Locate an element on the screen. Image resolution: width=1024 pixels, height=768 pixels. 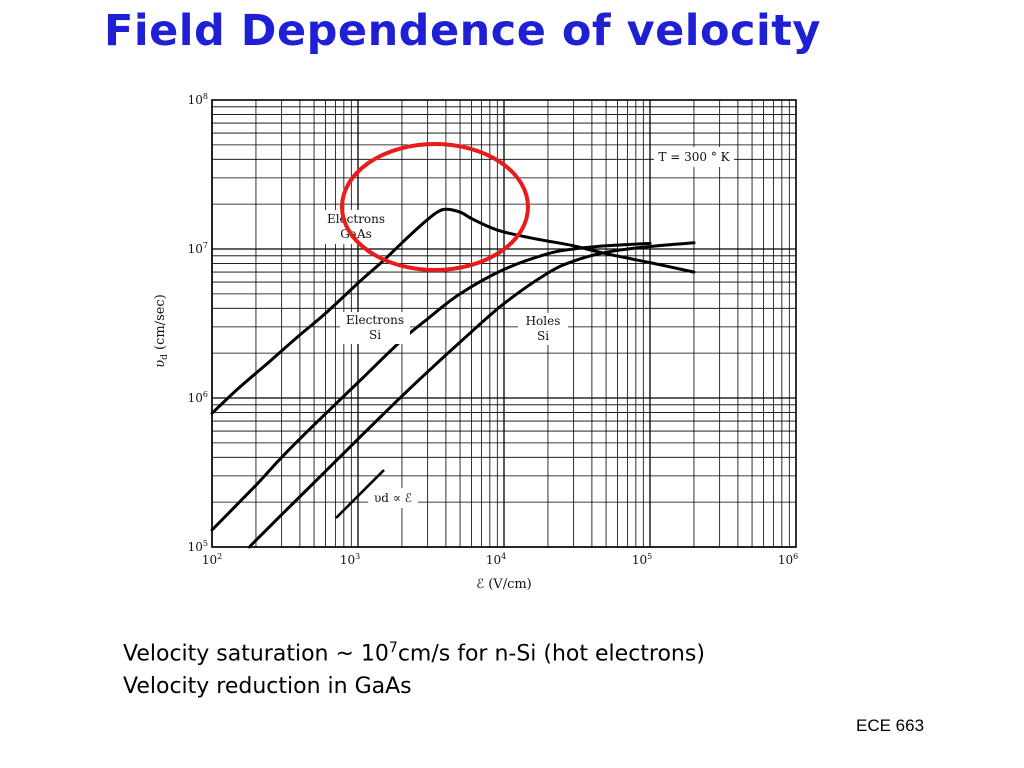
highlight-circle is located at coordinates (435, 207).